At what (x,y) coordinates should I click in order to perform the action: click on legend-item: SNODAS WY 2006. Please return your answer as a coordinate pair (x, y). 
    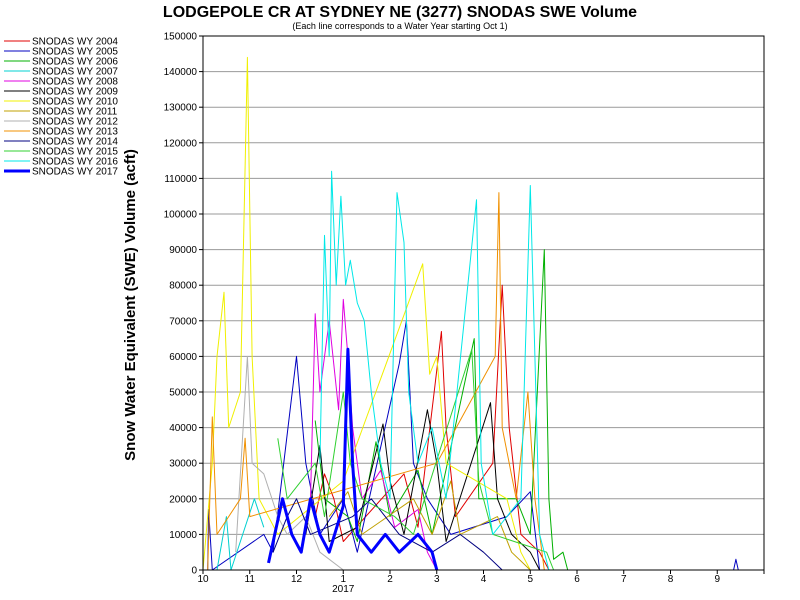
    Looking at the image, I should click on (61, 62).